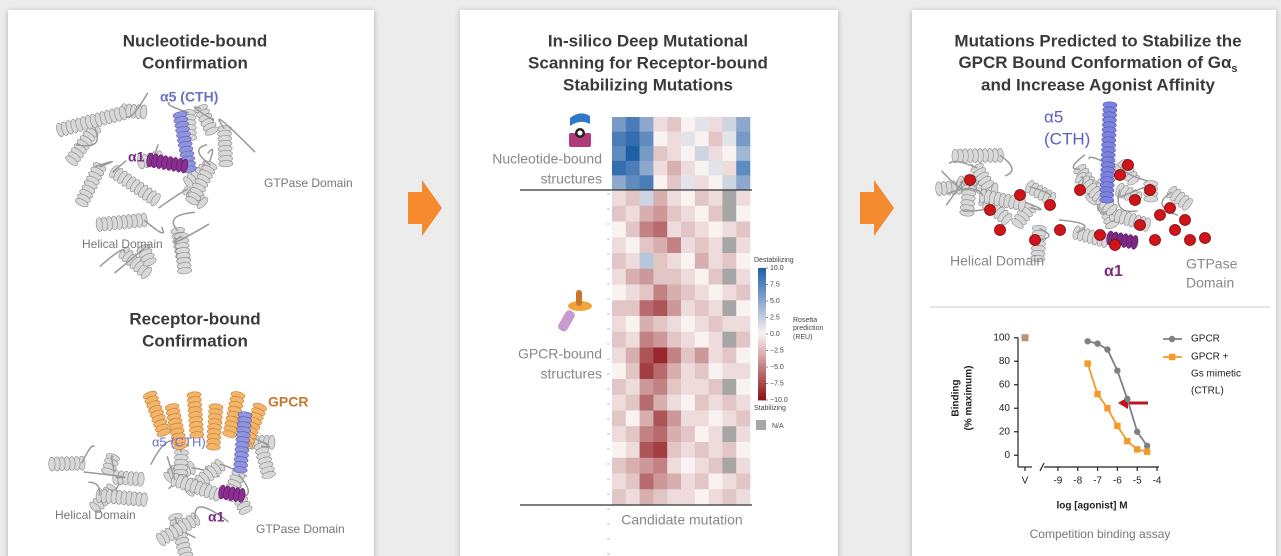 The width and height of the screenshot is (1281, 556). What do you see at coordinates (195, 340) in the screenshot?
I see `title: Confirmation` at bounding box center [195, 340].